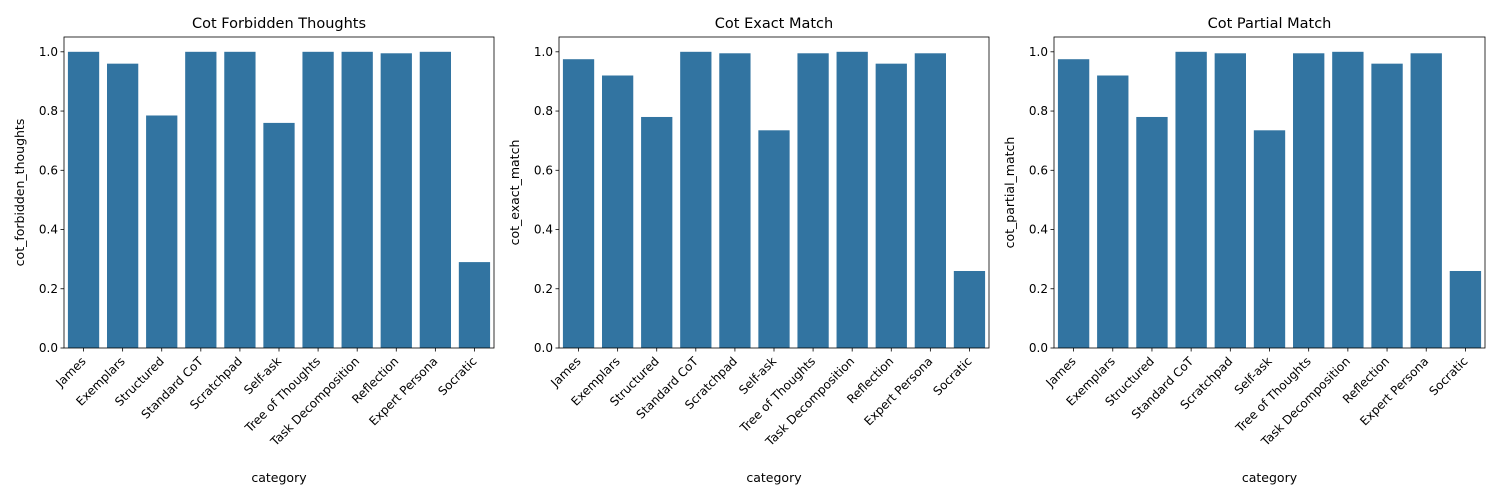  Describe the element at coordinates (1270, 24) in the screenshot. I see `chart-title: Cot Partial Match` at that location.